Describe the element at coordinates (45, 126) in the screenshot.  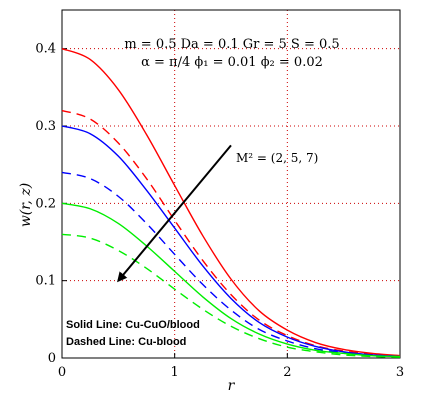
I see `y-tick-label: 0.3` at that location.